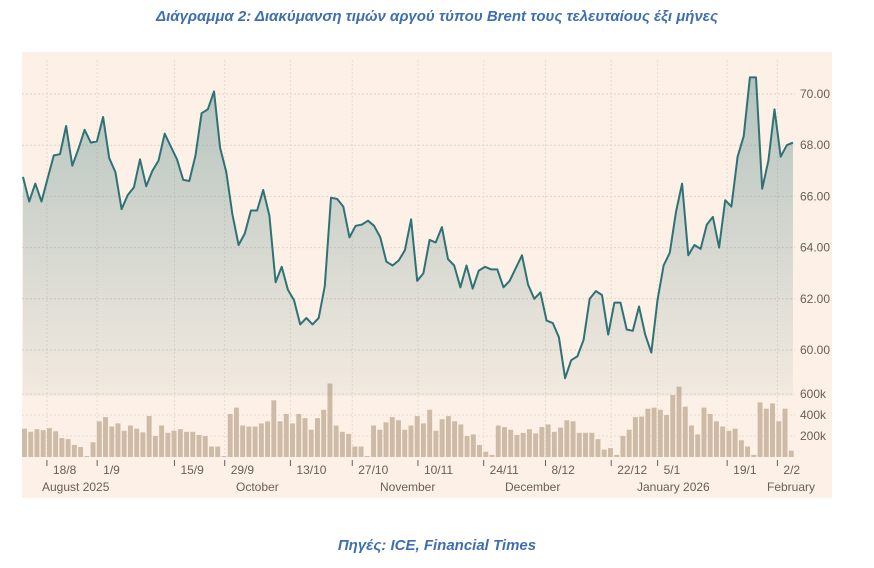  I want to click on x-tick-label: 10/11, so click(438, 470).